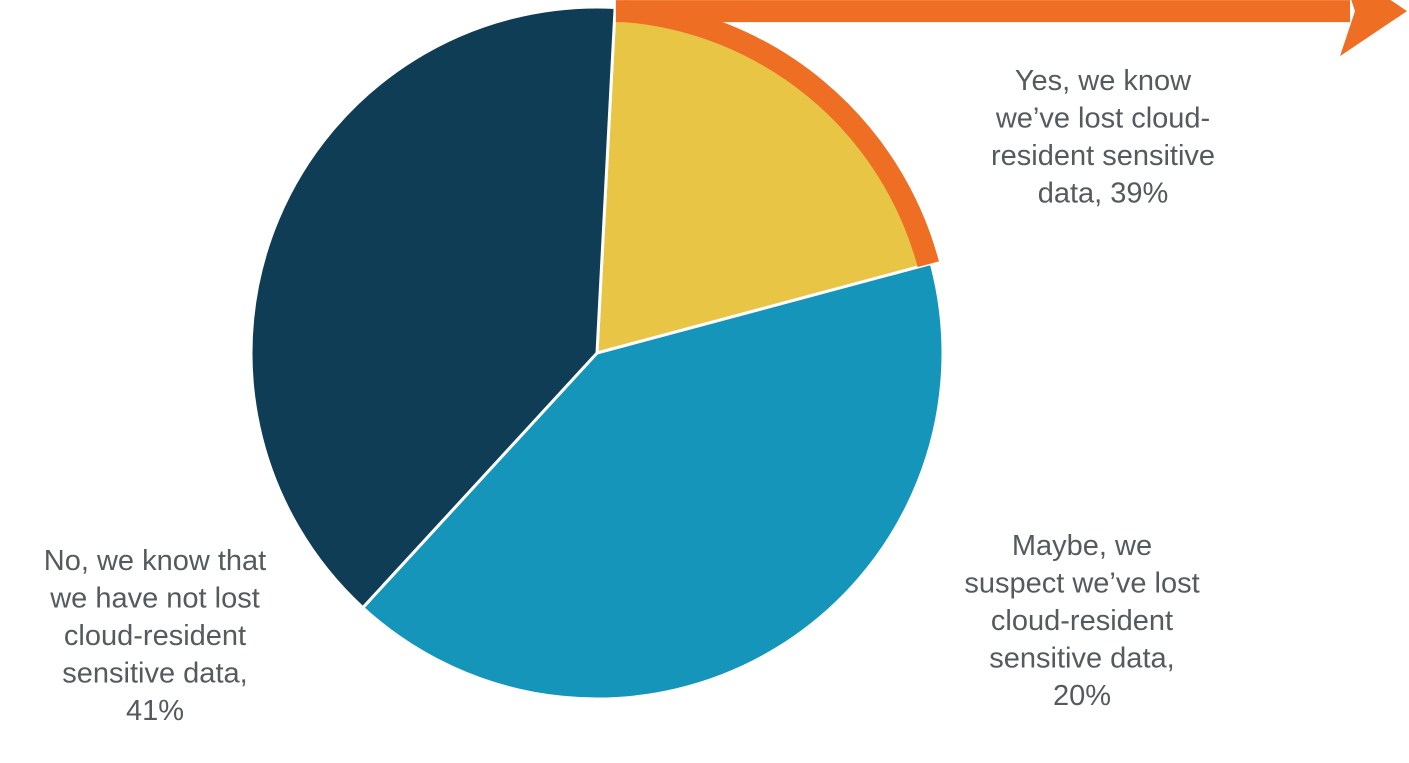  What do you see at coordinates (1103, 156) in the screenshot?
I see `pie-label-line: resident sensitive` at bounding box center [1103, 156].